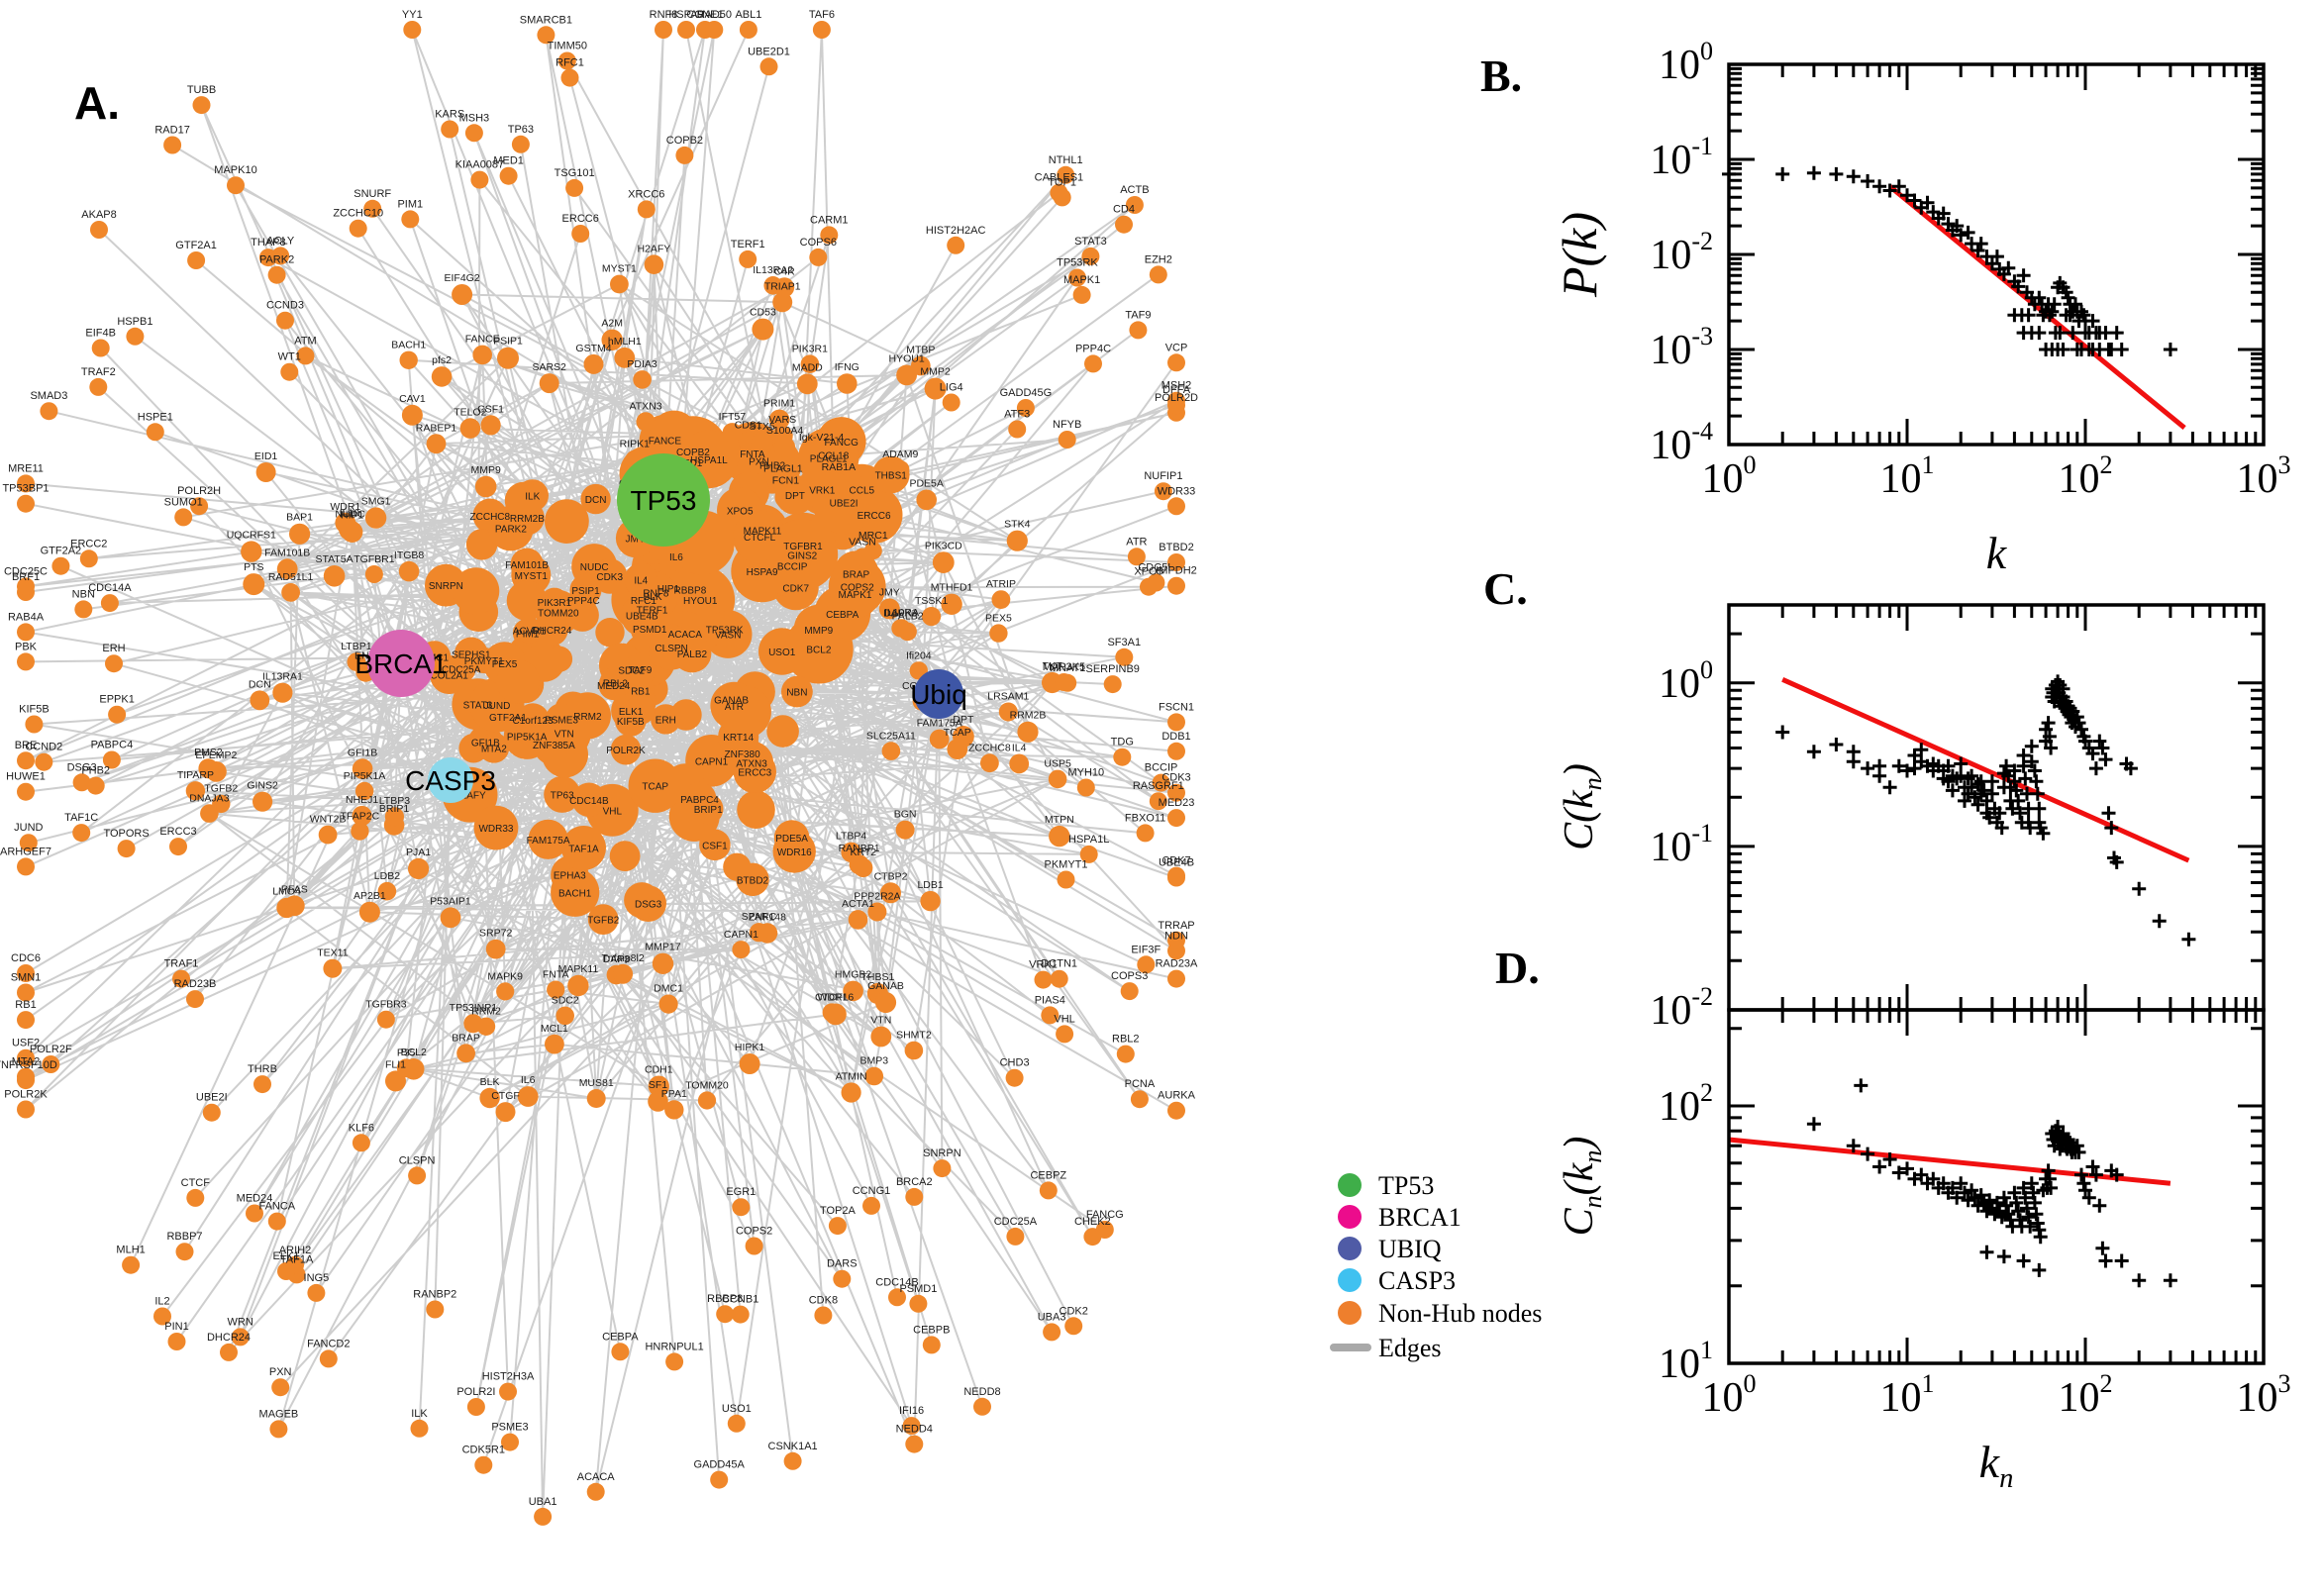 The image size is (2323, 1596). I want to click on gene-label: TELO2, so click(470, 412).